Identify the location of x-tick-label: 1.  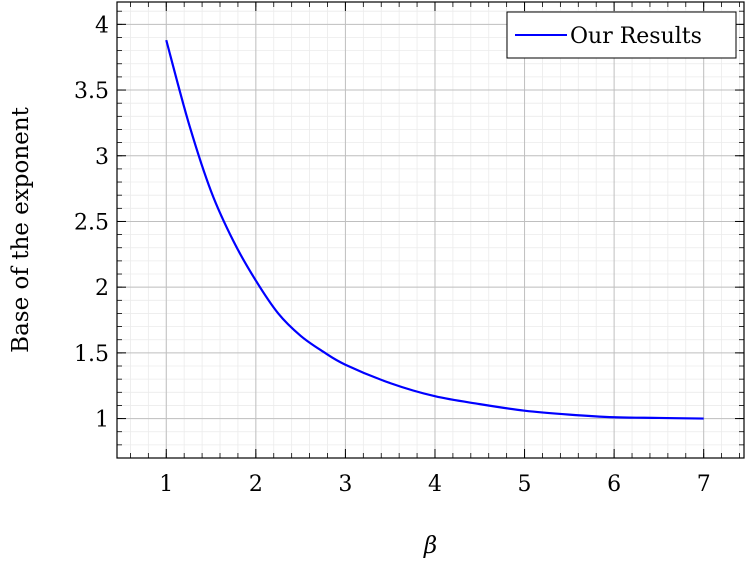
(166, 484).